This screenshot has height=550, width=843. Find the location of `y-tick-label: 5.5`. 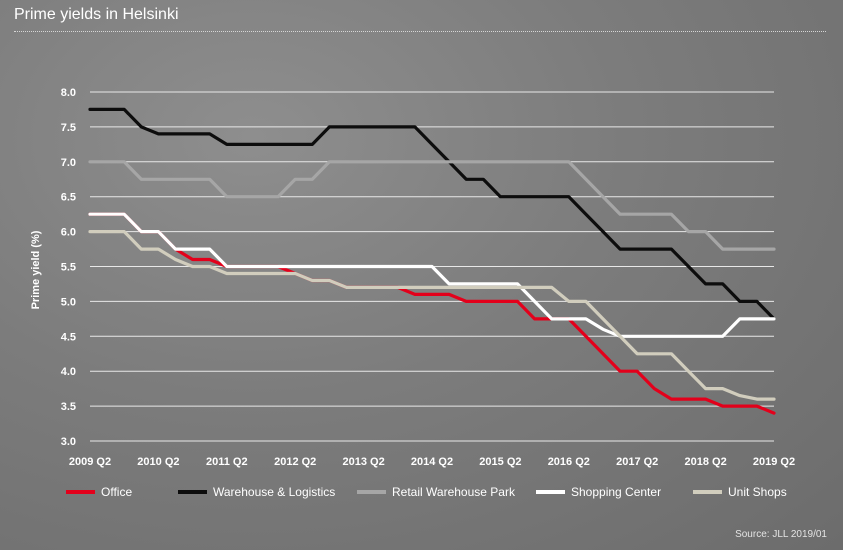

y-tick-label: 5.5 is located at coordinates (68, 268).